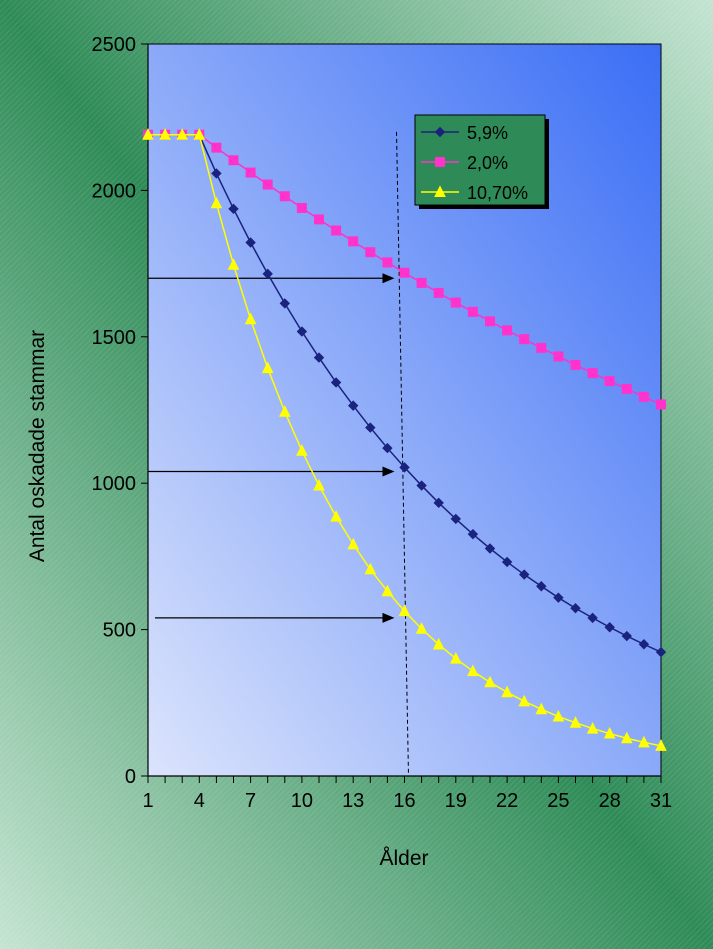 The height and width of the screenshot is (949, 713). Describe the element at coordinates (558, 801) in the screenshot. I see `x-tick-label: 25` at that location.